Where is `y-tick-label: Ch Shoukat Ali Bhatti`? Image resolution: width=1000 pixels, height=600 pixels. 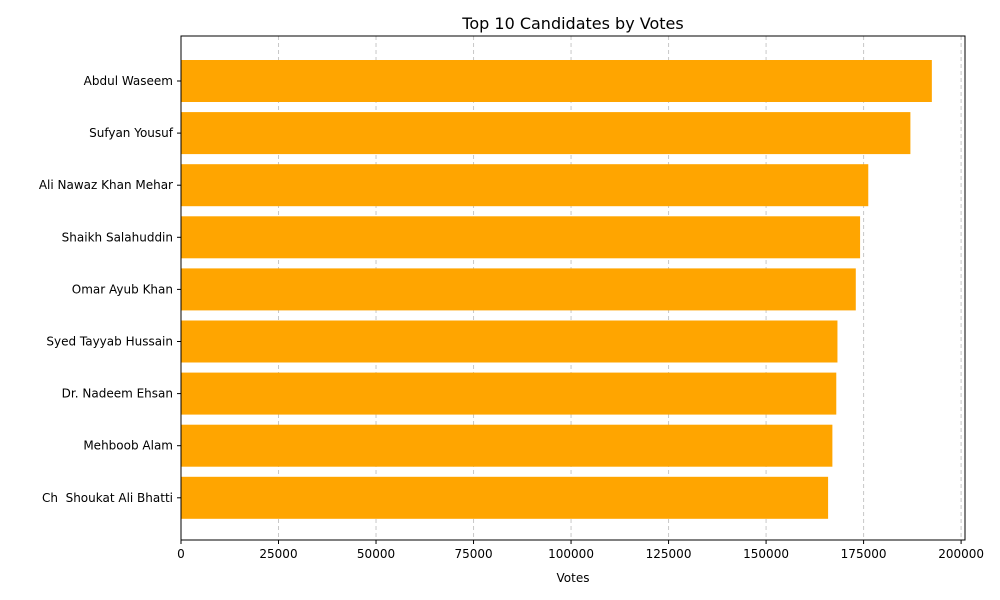
y-tick-label: Ch Shoukat Ali Bhatti is located at coordinates (107, 498).